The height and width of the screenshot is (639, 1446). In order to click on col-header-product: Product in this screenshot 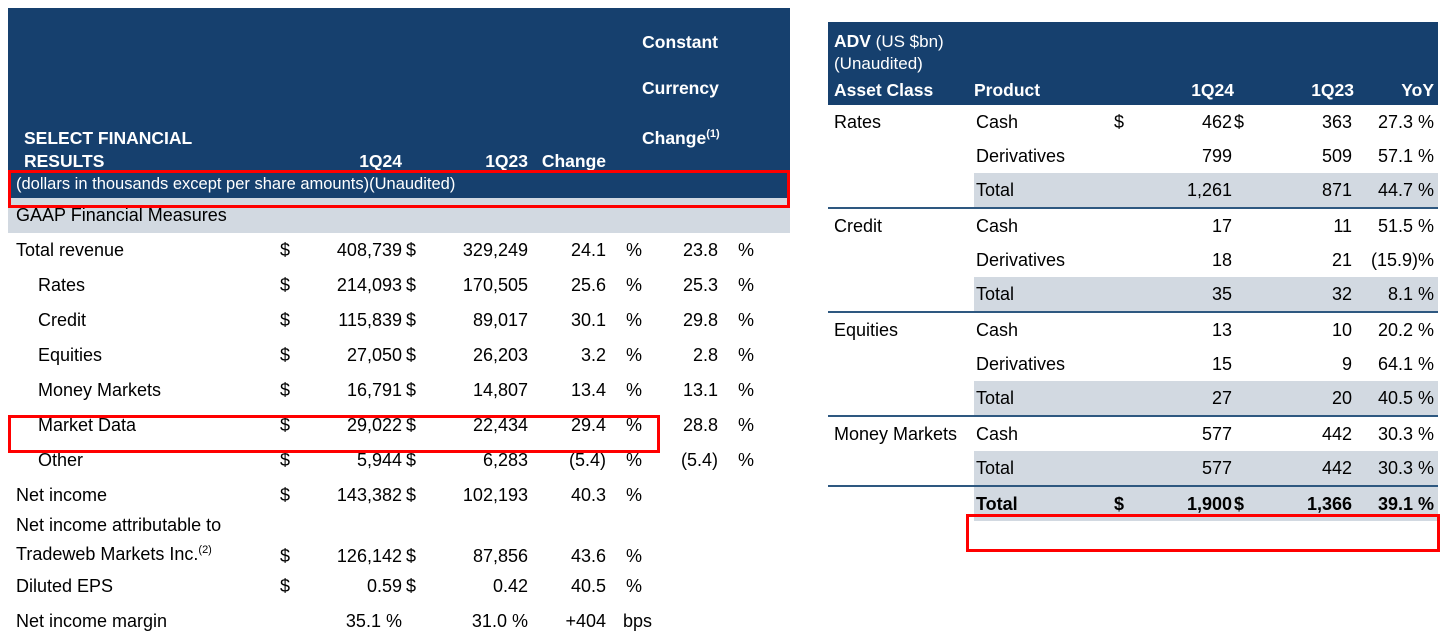, I will do `click(1007, 89)`.